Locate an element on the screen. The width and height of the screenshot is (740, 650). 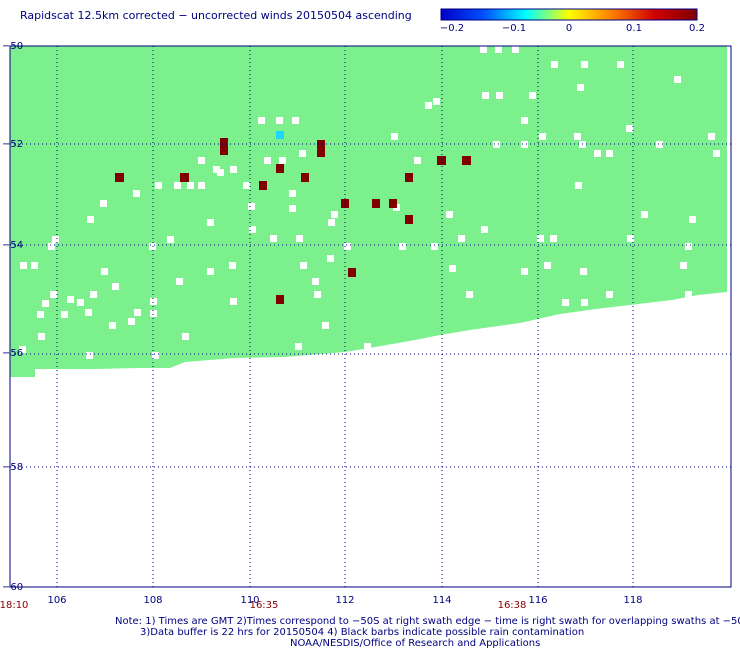
lon-tick: 110 is located at coordinates (249, 600).